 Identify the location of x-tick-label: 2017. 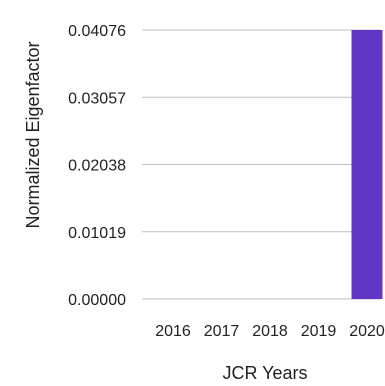
(222, 331).